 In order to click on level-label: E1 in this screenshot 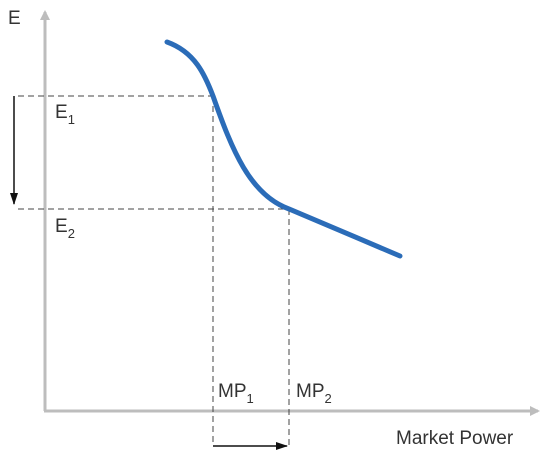, I will do `click(65, 114)`.